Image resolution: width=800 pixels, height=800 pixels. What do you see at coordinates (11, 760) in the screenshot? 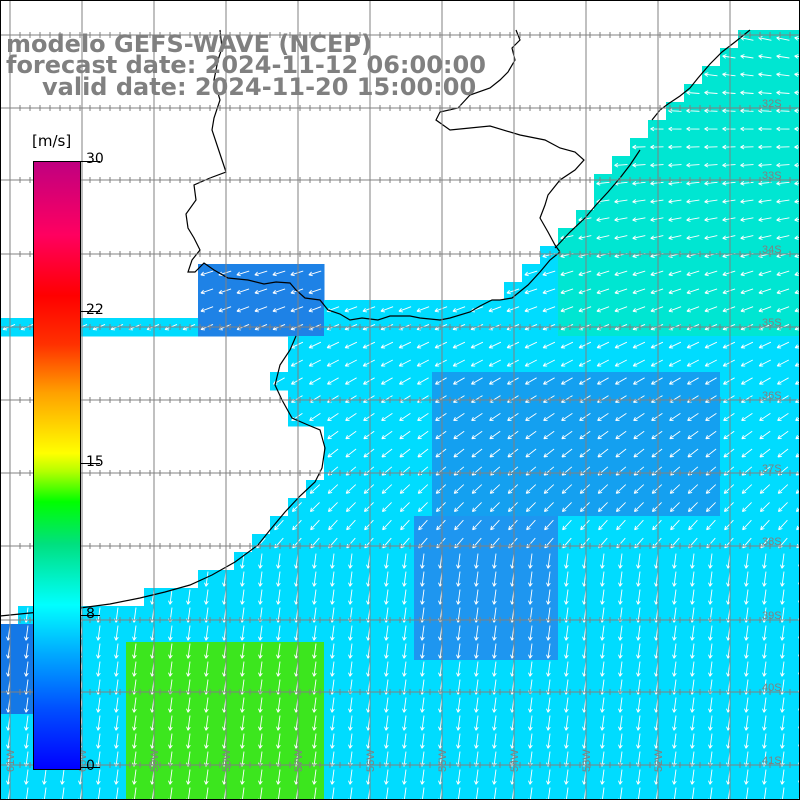
I see `longitude-label: 61W` at bounding box center [11, 760].